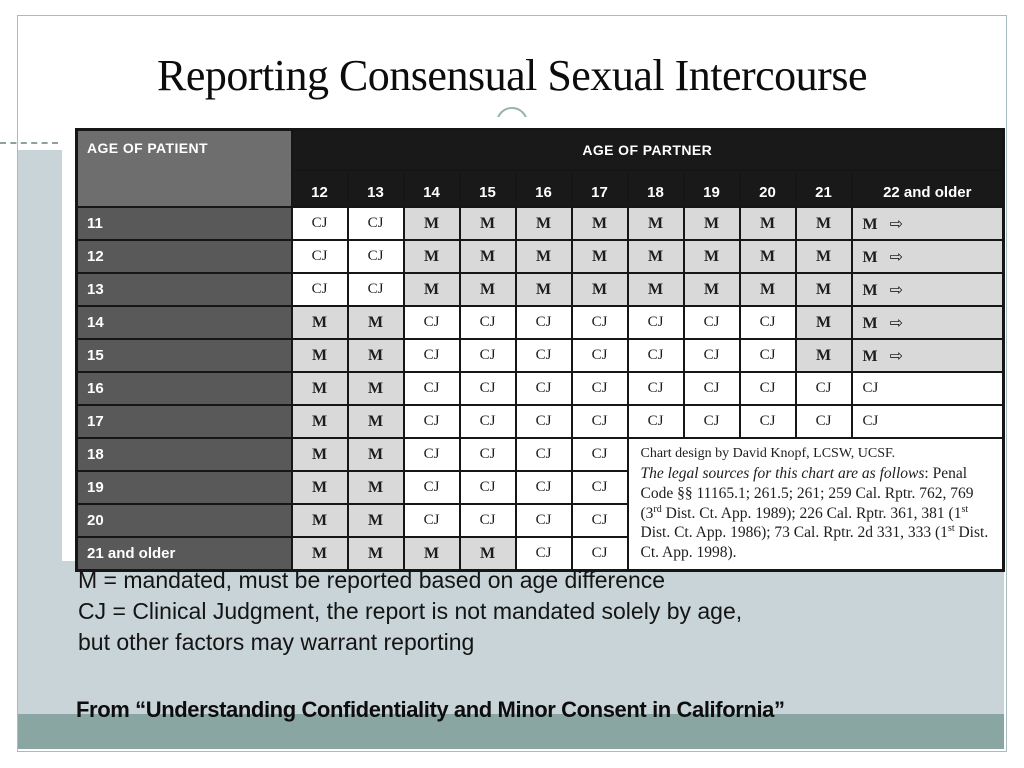 This screenshot has width=1024, height=768. Describe the element at coordinates (184, 256) in the screenshot. I see `row-header: 12` at that location.